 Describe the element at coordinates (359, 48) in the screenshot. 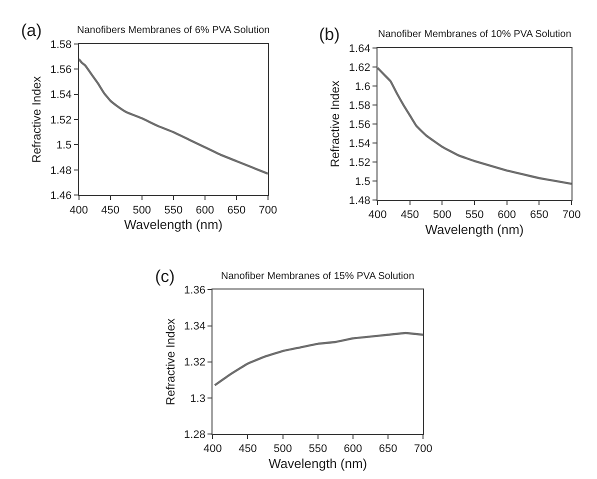

I see `y-tick-label: 1.64` at that location.